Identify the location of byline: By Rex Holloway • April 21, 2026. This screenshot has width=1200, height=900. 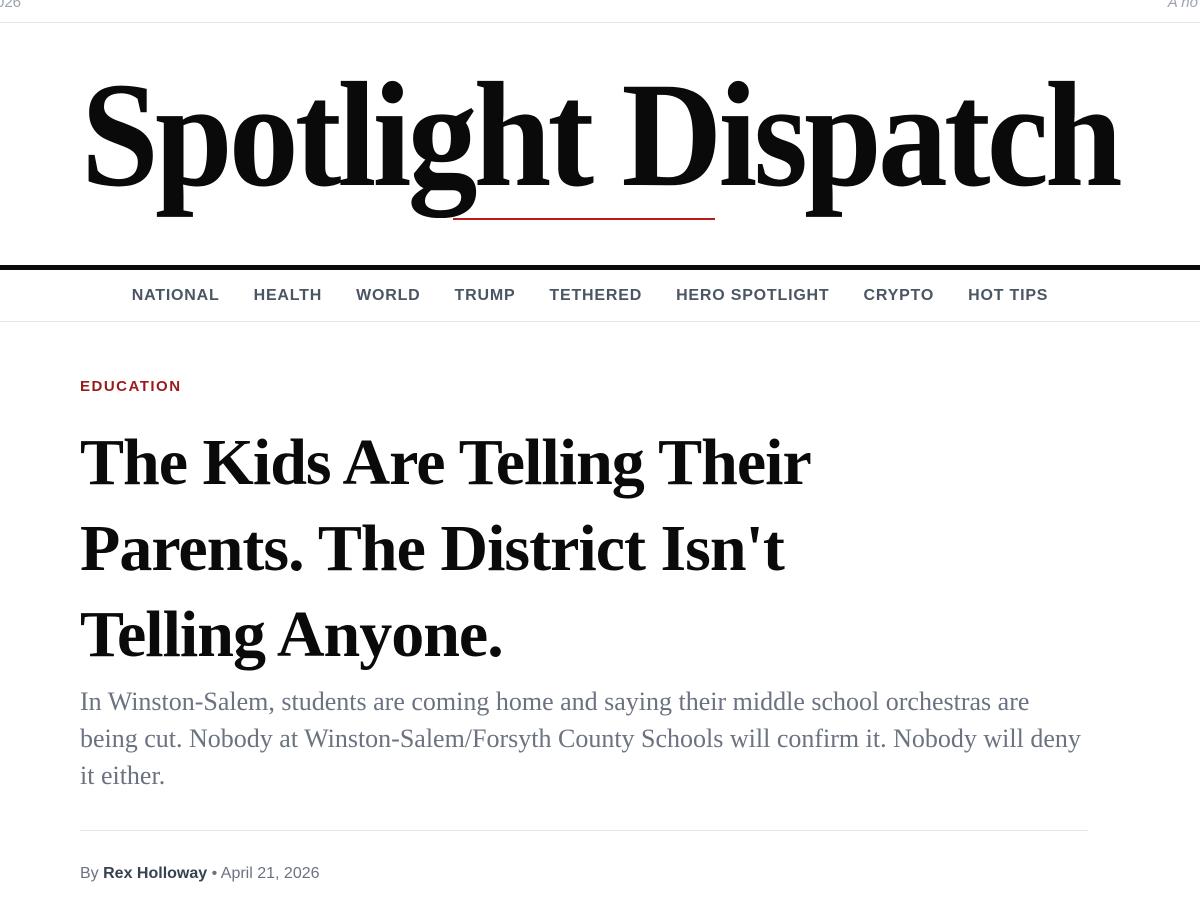
(200, 874).